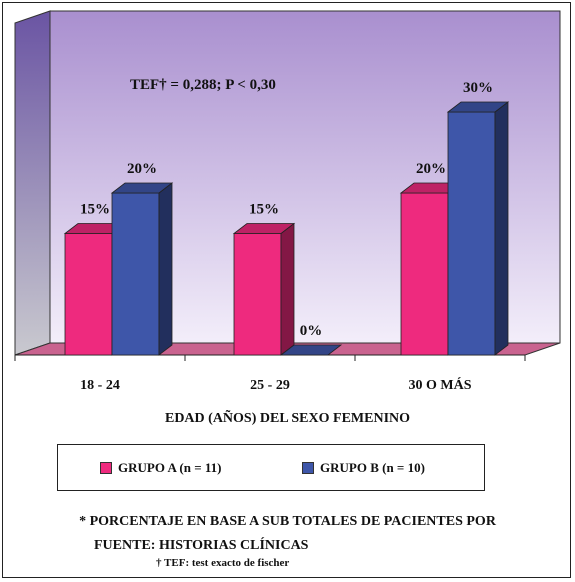 Image resolution: width=575 pixels, height=582 pixels. I want to click on grupo-a-bar-side, so click(287, 289).